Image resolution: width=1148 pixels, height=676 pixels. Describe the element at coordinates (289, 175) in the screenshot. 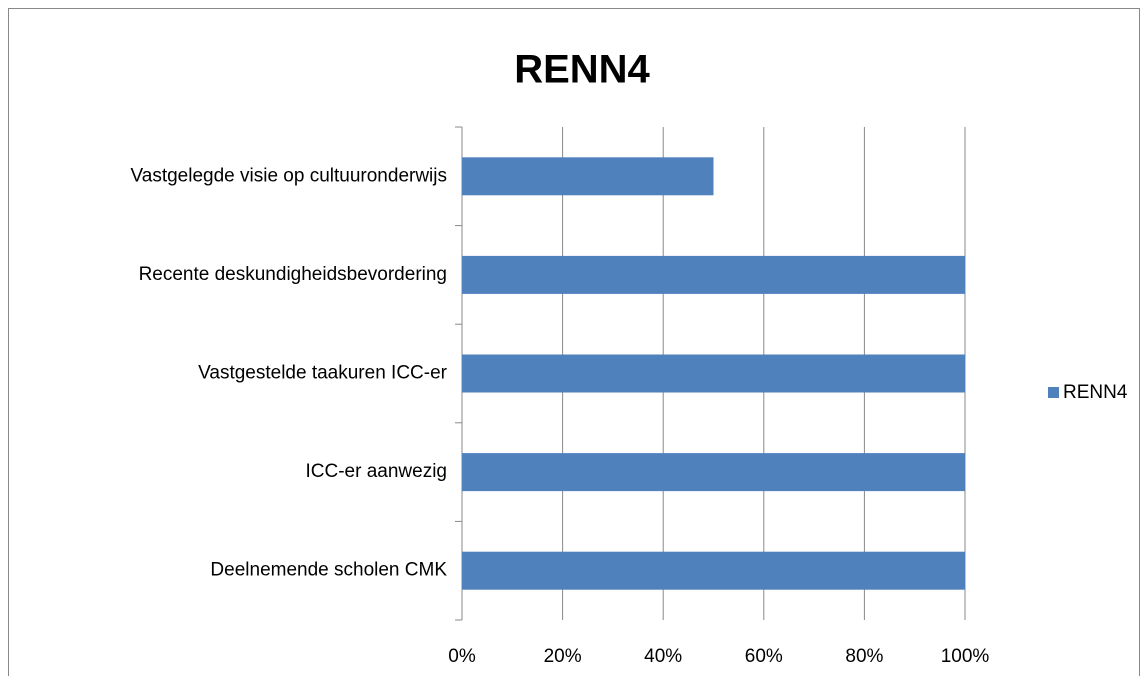

I see `y-tick-label: Vastgelegde visie op cultuuronderwijs` at that location.